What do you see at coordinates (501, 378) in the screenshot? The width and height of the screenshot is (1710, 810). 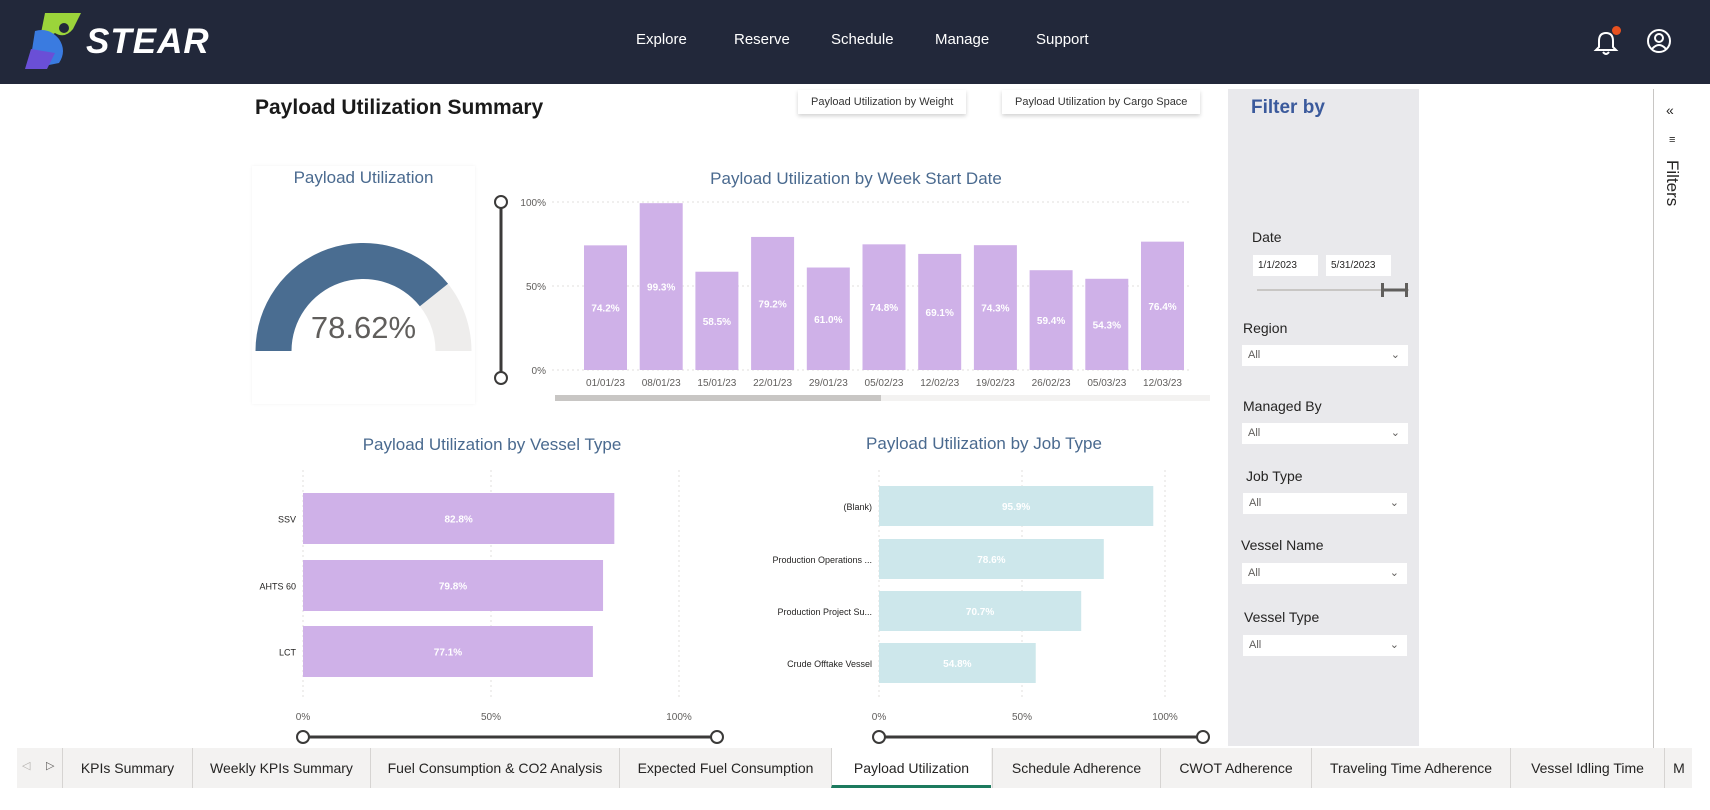 I see `y-range-slider-bottom-handle` at bounding box center [501, 378].